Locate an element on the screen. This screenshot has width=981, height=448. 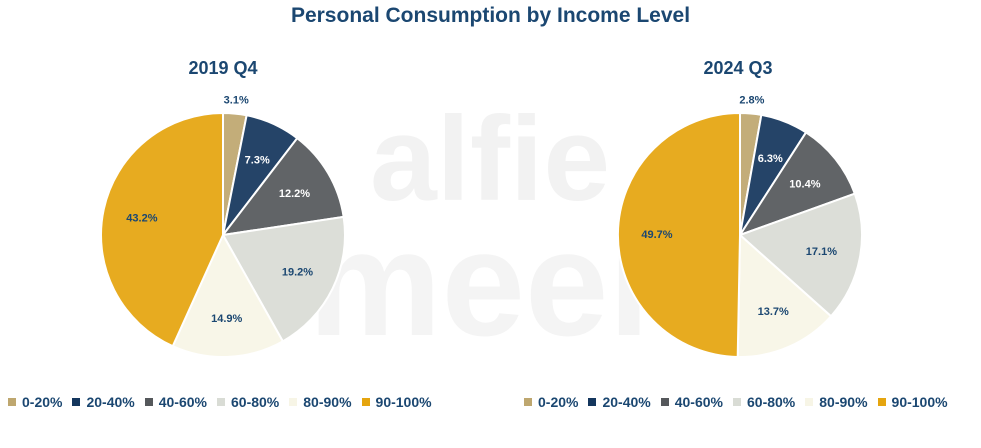
legend-2024q3: 0-20% 20-40% 40-60% 60-80% 80-90% 90-100% is located at coordinates (741, 402).